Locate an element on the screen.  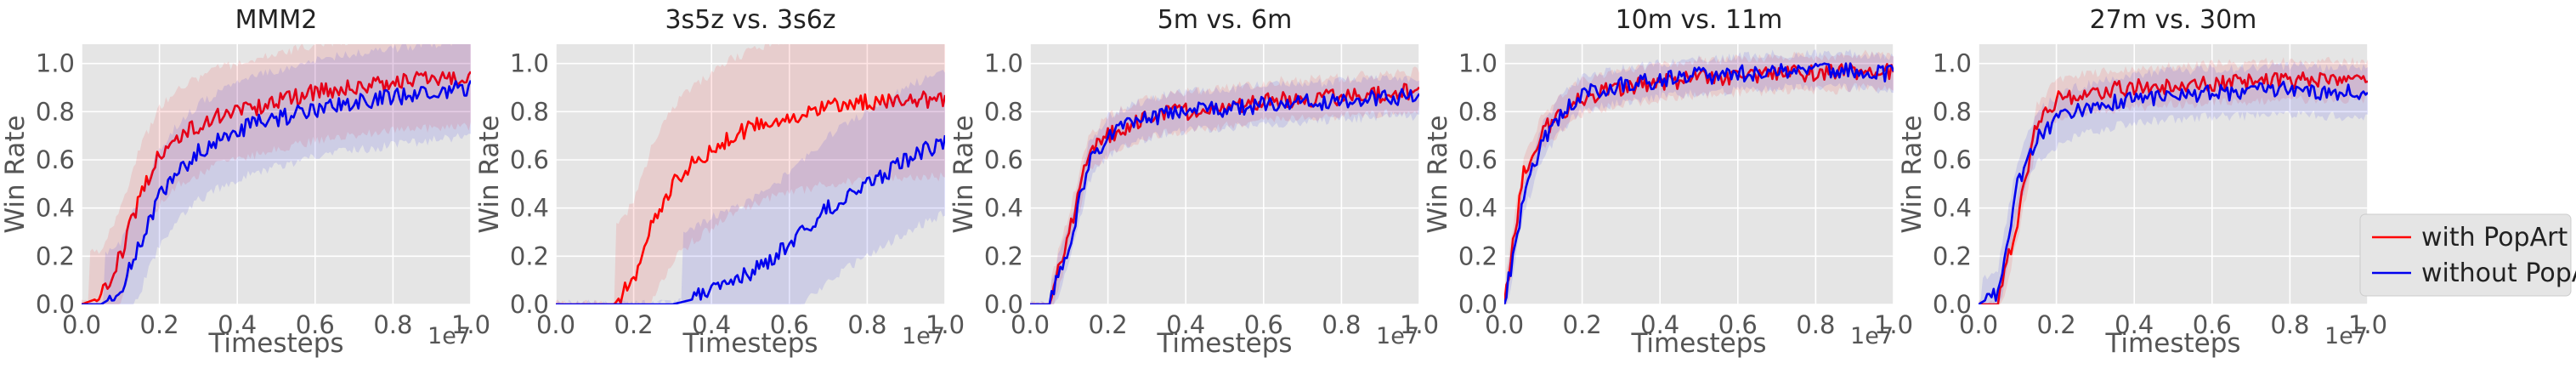
legend: with PopArt without PopArt is located at coordinates (2467, 255).